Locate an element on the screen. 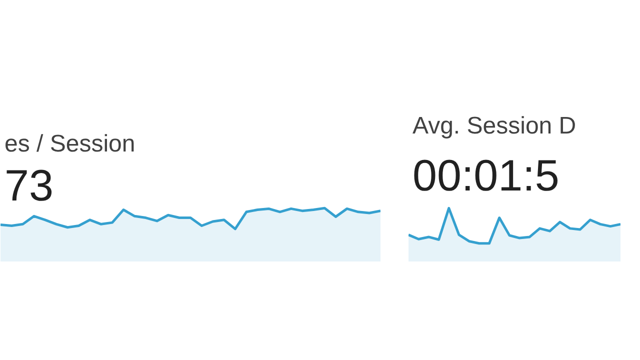  chart-title: Avg. Session D is located at coordinates (494, 126).